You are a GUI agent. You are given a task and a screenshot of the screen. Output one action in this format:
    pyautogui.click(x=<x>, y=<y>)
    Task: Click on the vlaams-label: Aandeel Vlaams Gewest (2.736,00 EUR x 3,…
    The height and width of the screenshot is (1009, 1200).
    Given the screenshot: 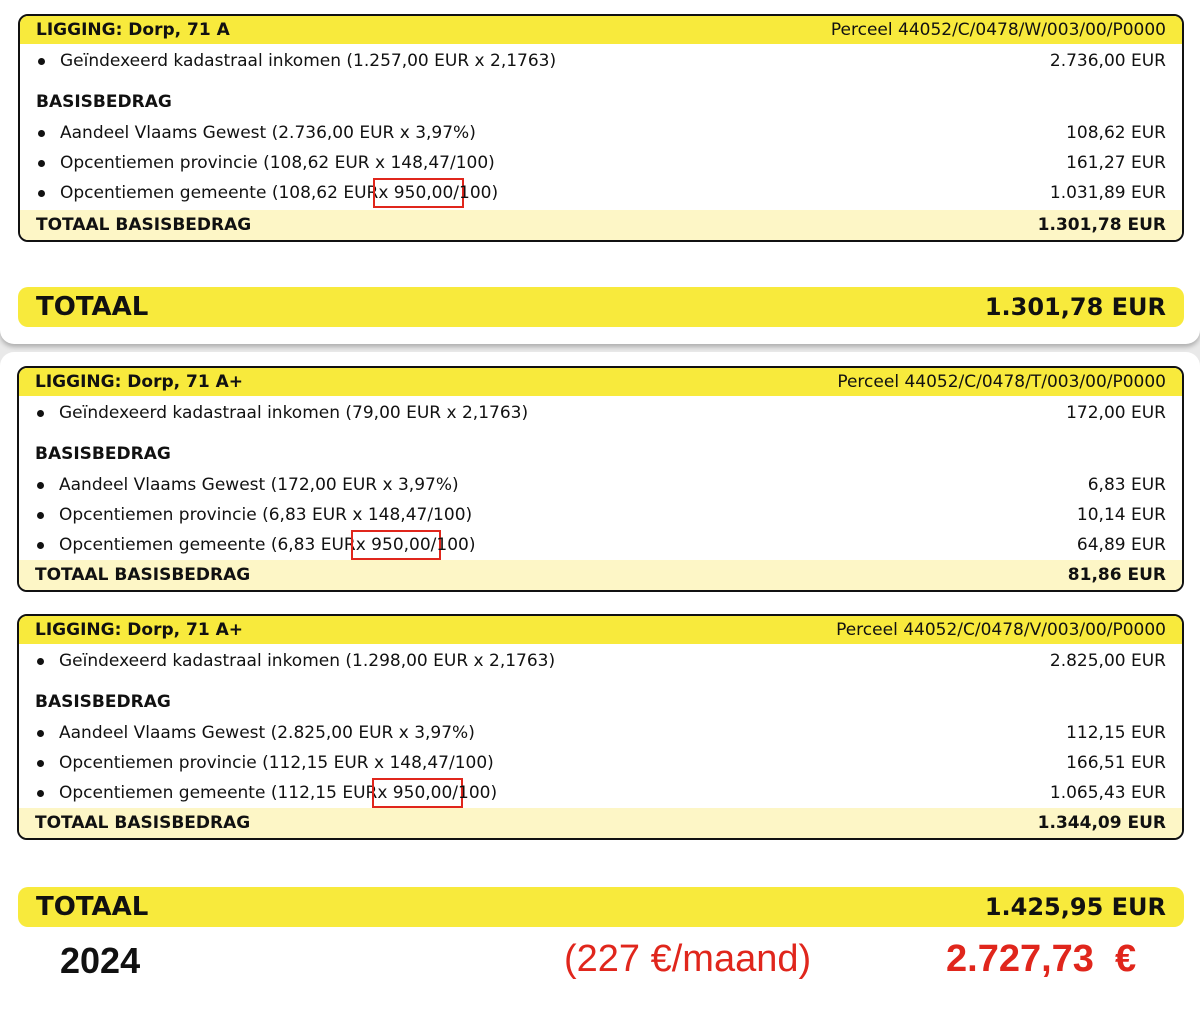 What is the action you would take?
    pyautogui.click(x=268, y=133)
    